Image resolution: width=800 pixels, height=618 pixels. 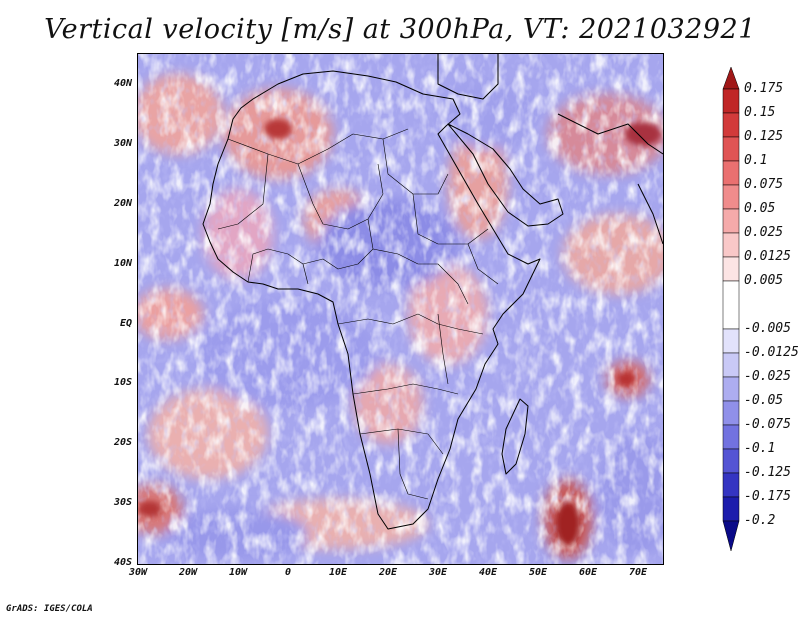 What do you see at coordinates (767, 376) in the screenshot?
I see `colorbar-label: -0.025` at bounding box center [767, 376].